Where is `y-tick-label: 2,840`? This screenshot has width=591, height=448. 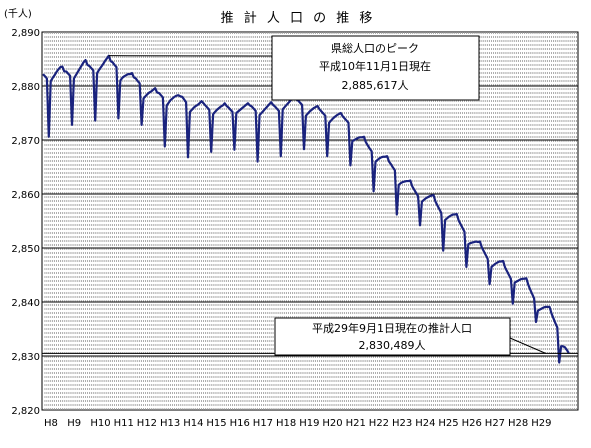
y-tick-label: 2,840 is located at coordinates (25, 303).